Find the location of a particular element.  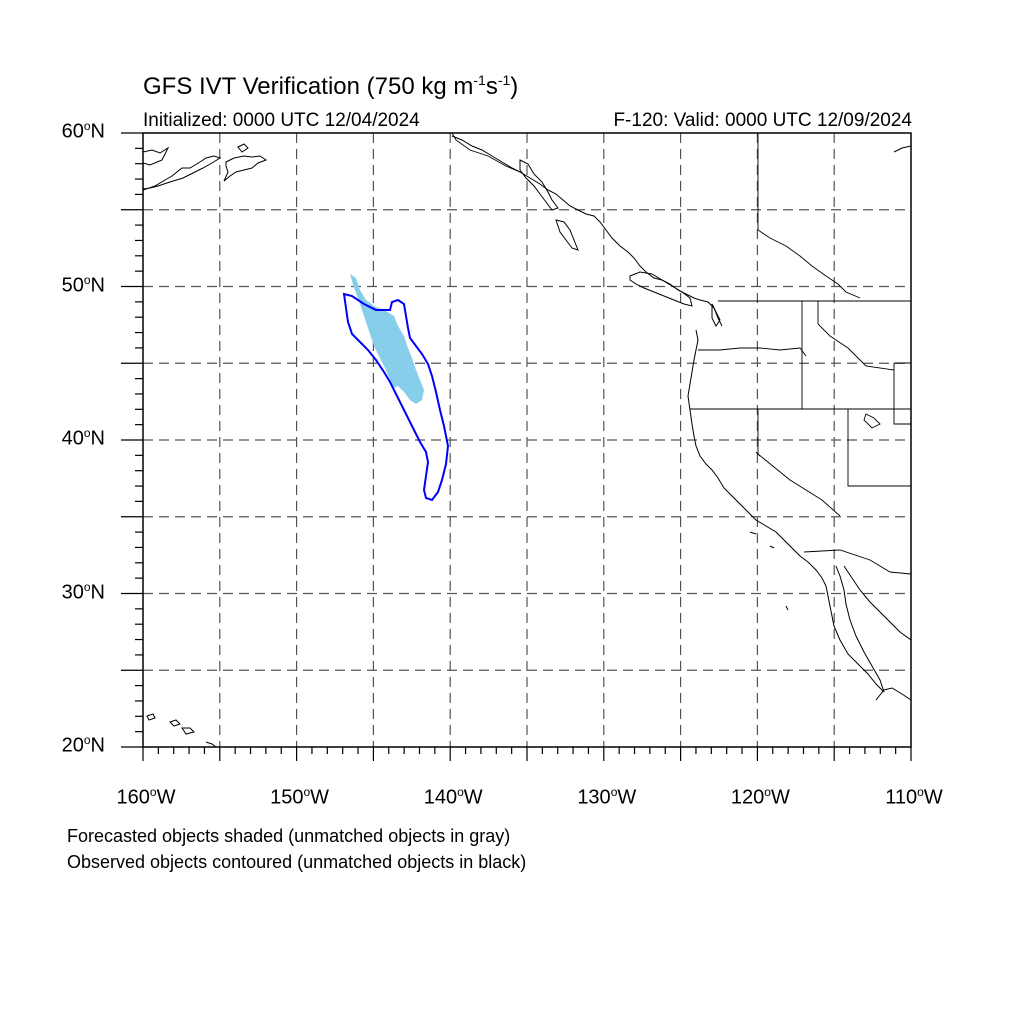

bc-coast is located at coordinates (587, 231).